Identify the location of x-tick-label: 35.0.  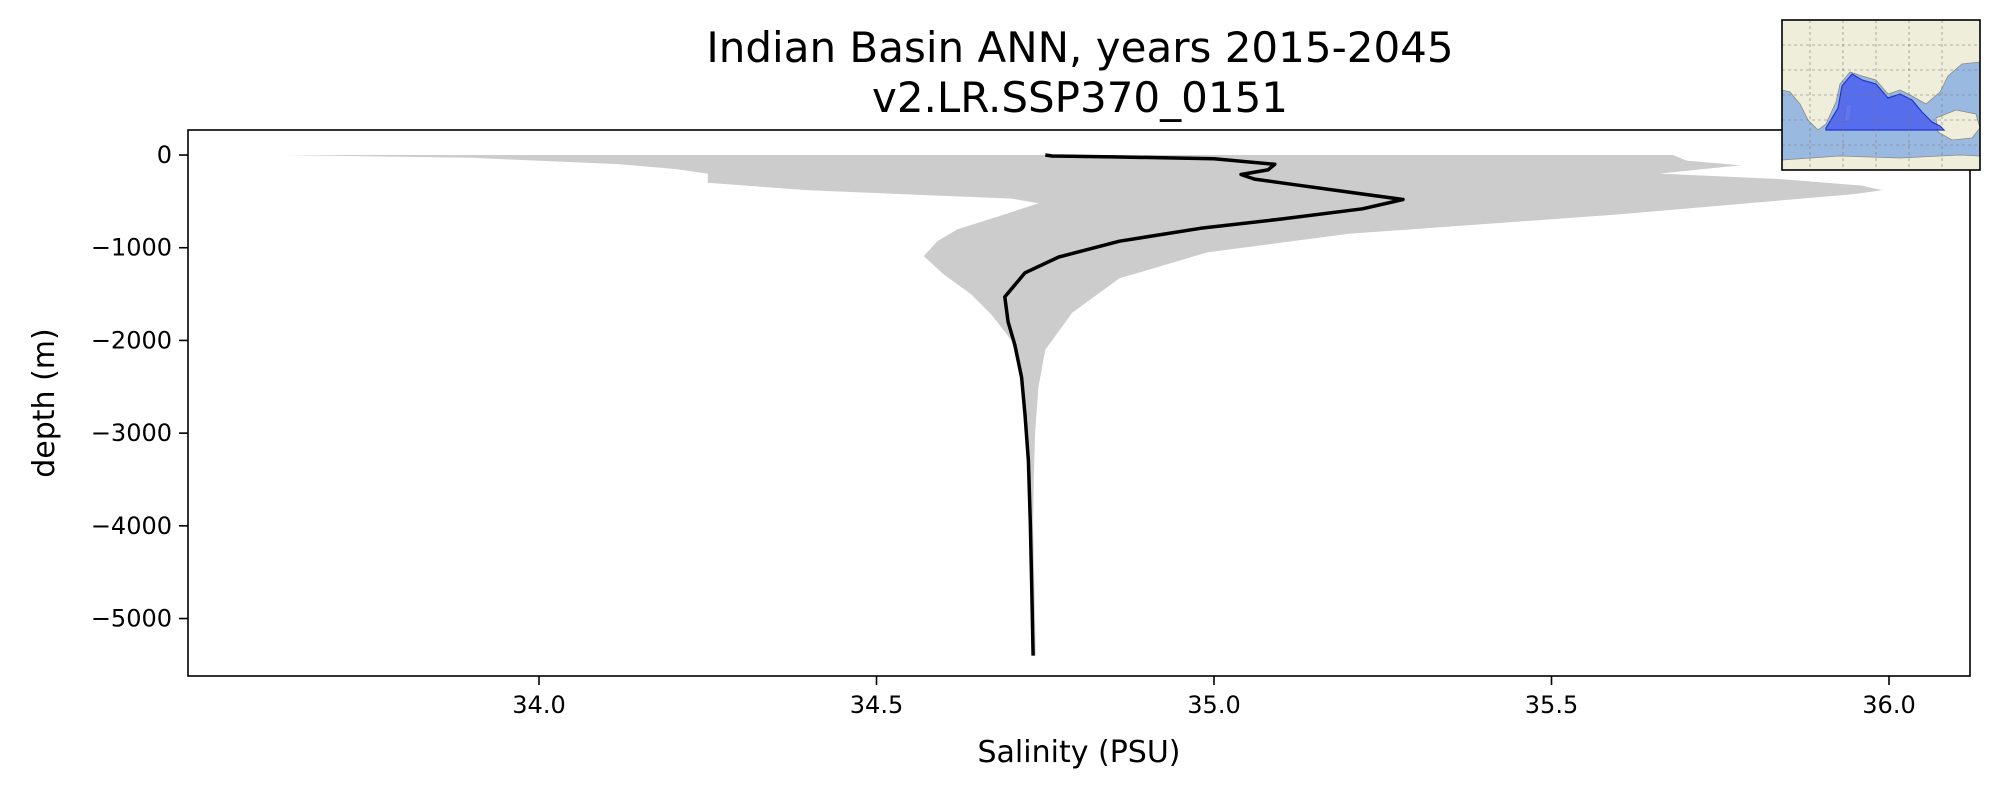
(1213, 705).